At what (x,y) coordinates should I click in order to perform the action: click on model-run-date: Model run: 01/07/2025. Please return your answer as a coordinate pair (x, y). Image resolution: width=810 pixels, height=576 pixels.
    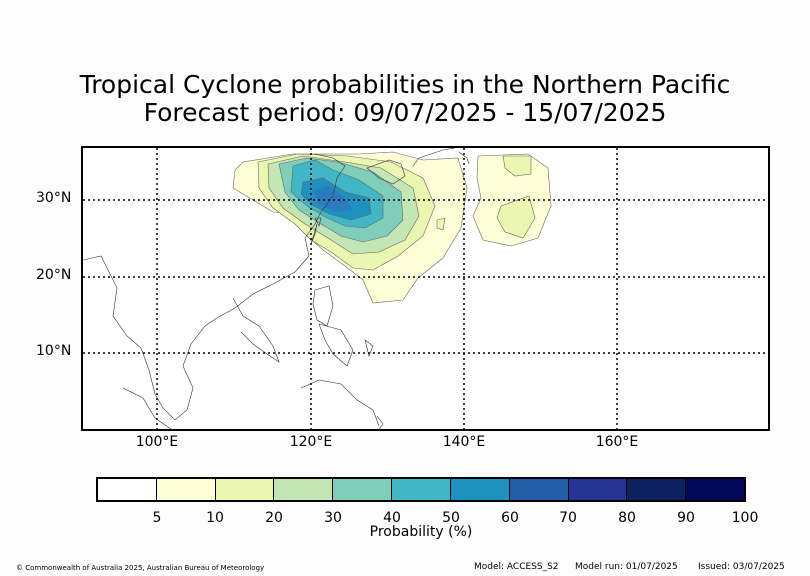
    Looking at the image, I should click on (626, 567).